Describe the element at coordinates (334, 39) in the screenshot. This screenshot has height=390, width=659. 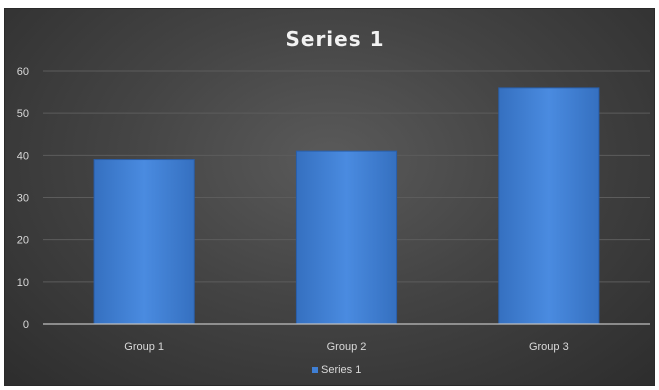
I see `chart-title: Series 1` at that location.